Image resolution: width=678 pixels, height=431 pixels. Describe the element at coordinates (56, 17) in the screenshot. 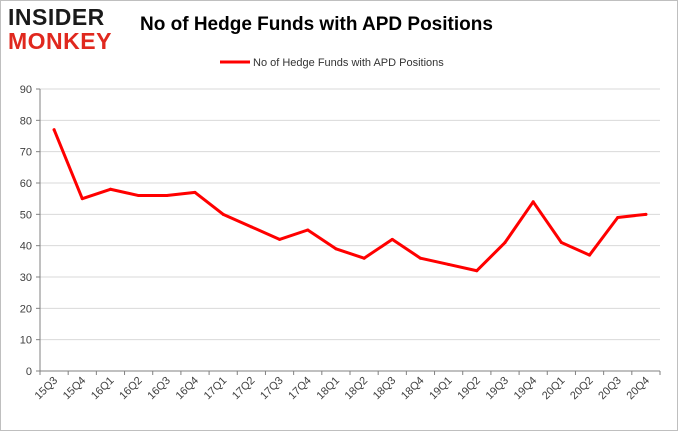

I see `logo-top-text: INSIDER` at that location.